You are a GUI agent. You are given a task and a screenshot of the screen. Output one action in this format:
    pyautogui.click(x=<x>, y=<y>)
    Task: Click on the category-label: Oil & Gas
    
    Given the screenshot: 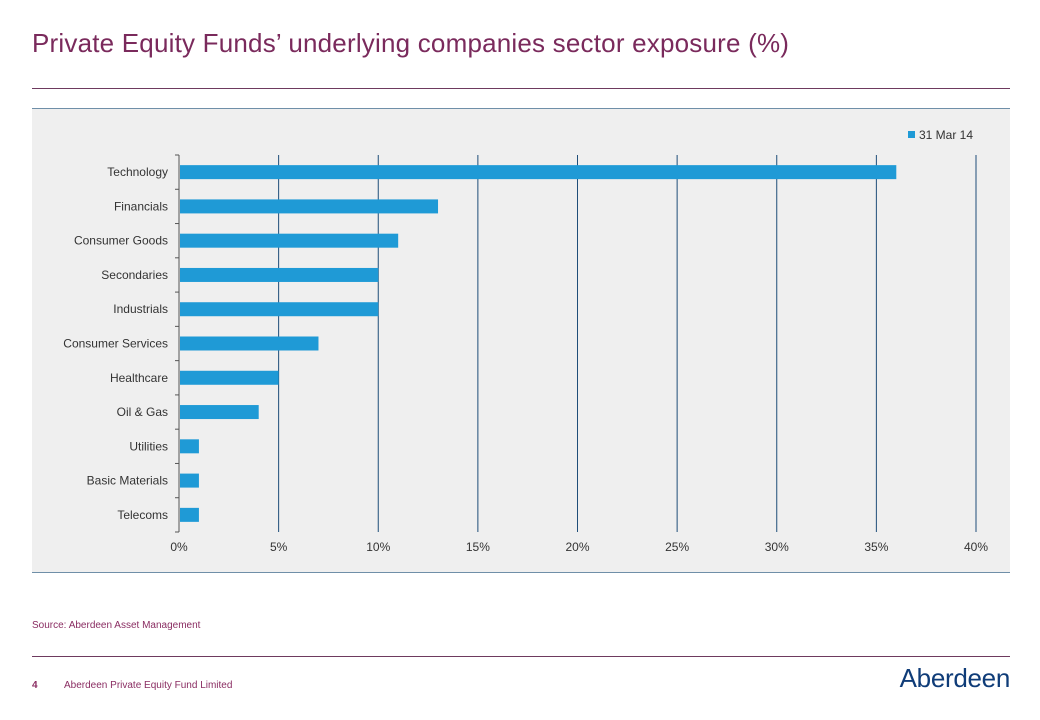 What is the action you would take?
    pyautogui.click(x=142, y=412)
    